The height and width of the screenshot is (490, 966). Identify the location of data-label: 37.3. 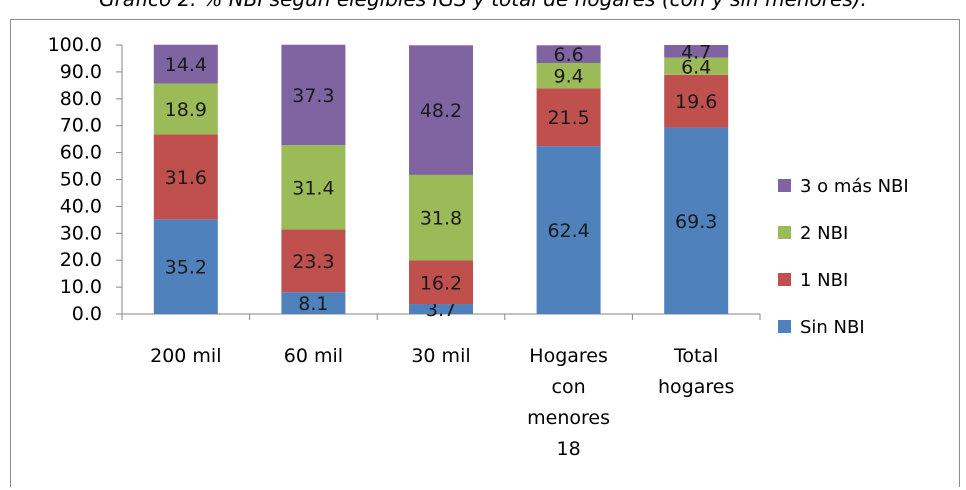
(313, 96).